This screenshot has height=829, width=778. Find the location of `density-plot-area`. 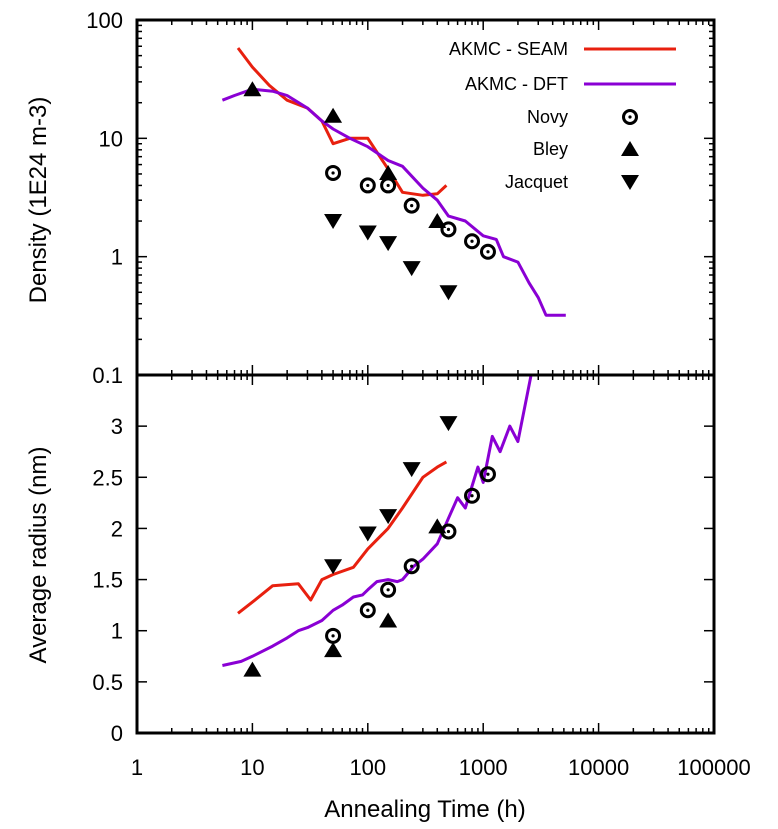

density-plot-area is located at coordinates (393, 182).